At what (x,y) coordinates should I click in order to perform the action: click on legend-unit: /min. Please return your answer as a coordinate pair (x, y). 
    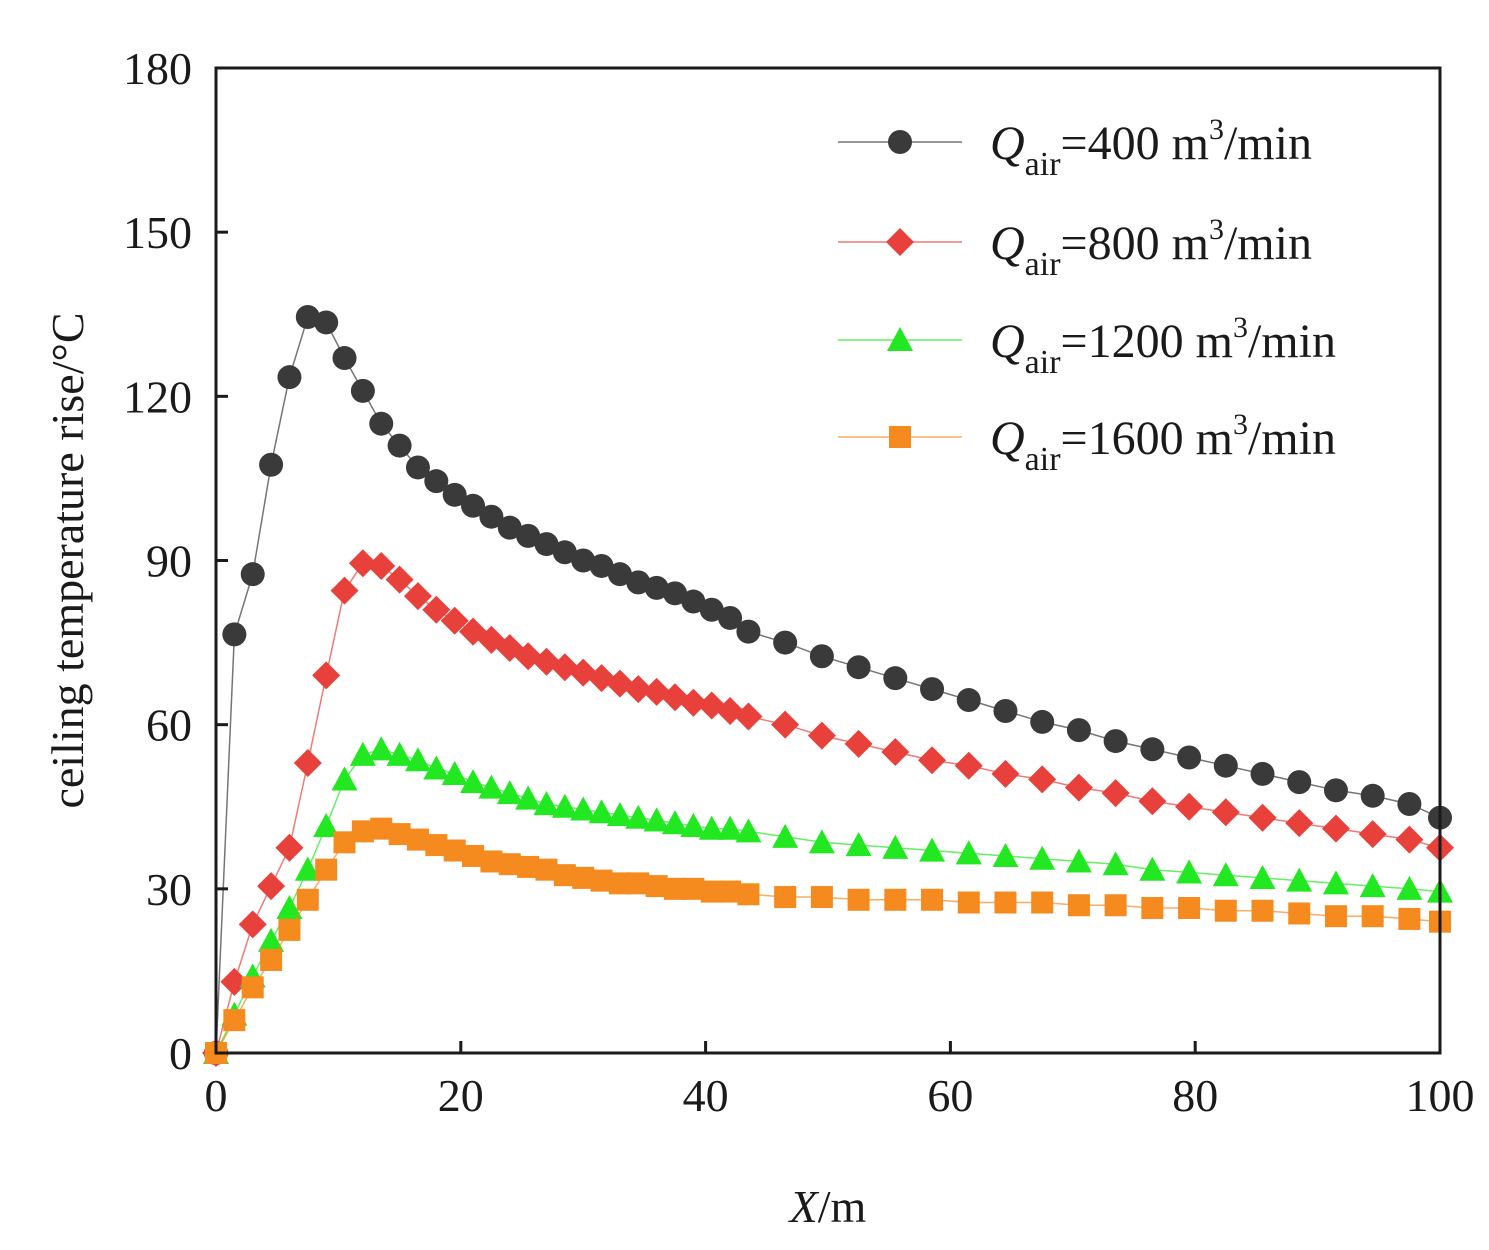
    Looking at the image, I should click on (1292, 438).